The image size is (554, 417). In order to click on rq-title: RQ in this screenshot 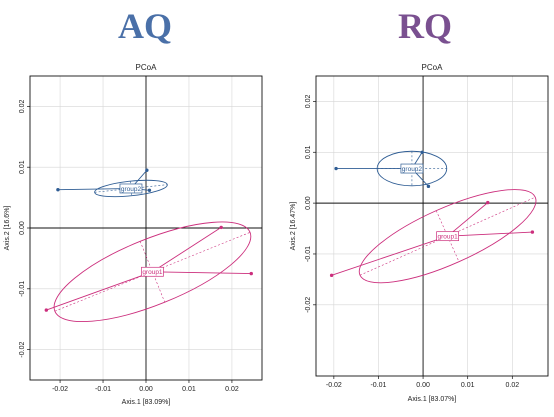, I will do `click(425, 26)`.